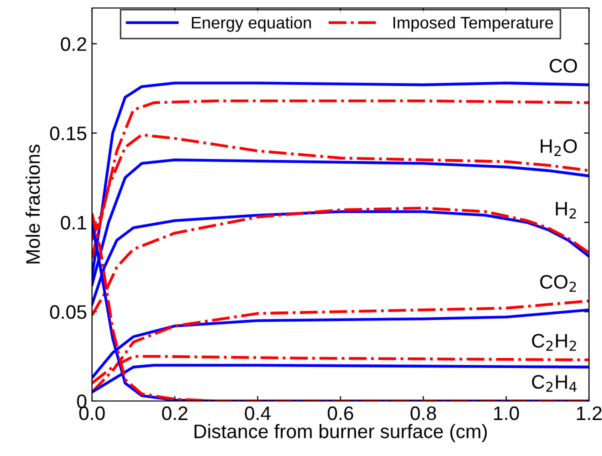 Image resolution: width=602 pixels, height=456 pixels. Describe the element at coordinates (68, 133) in the screenshot. I see `y-tick-label: 0.15` at that location.